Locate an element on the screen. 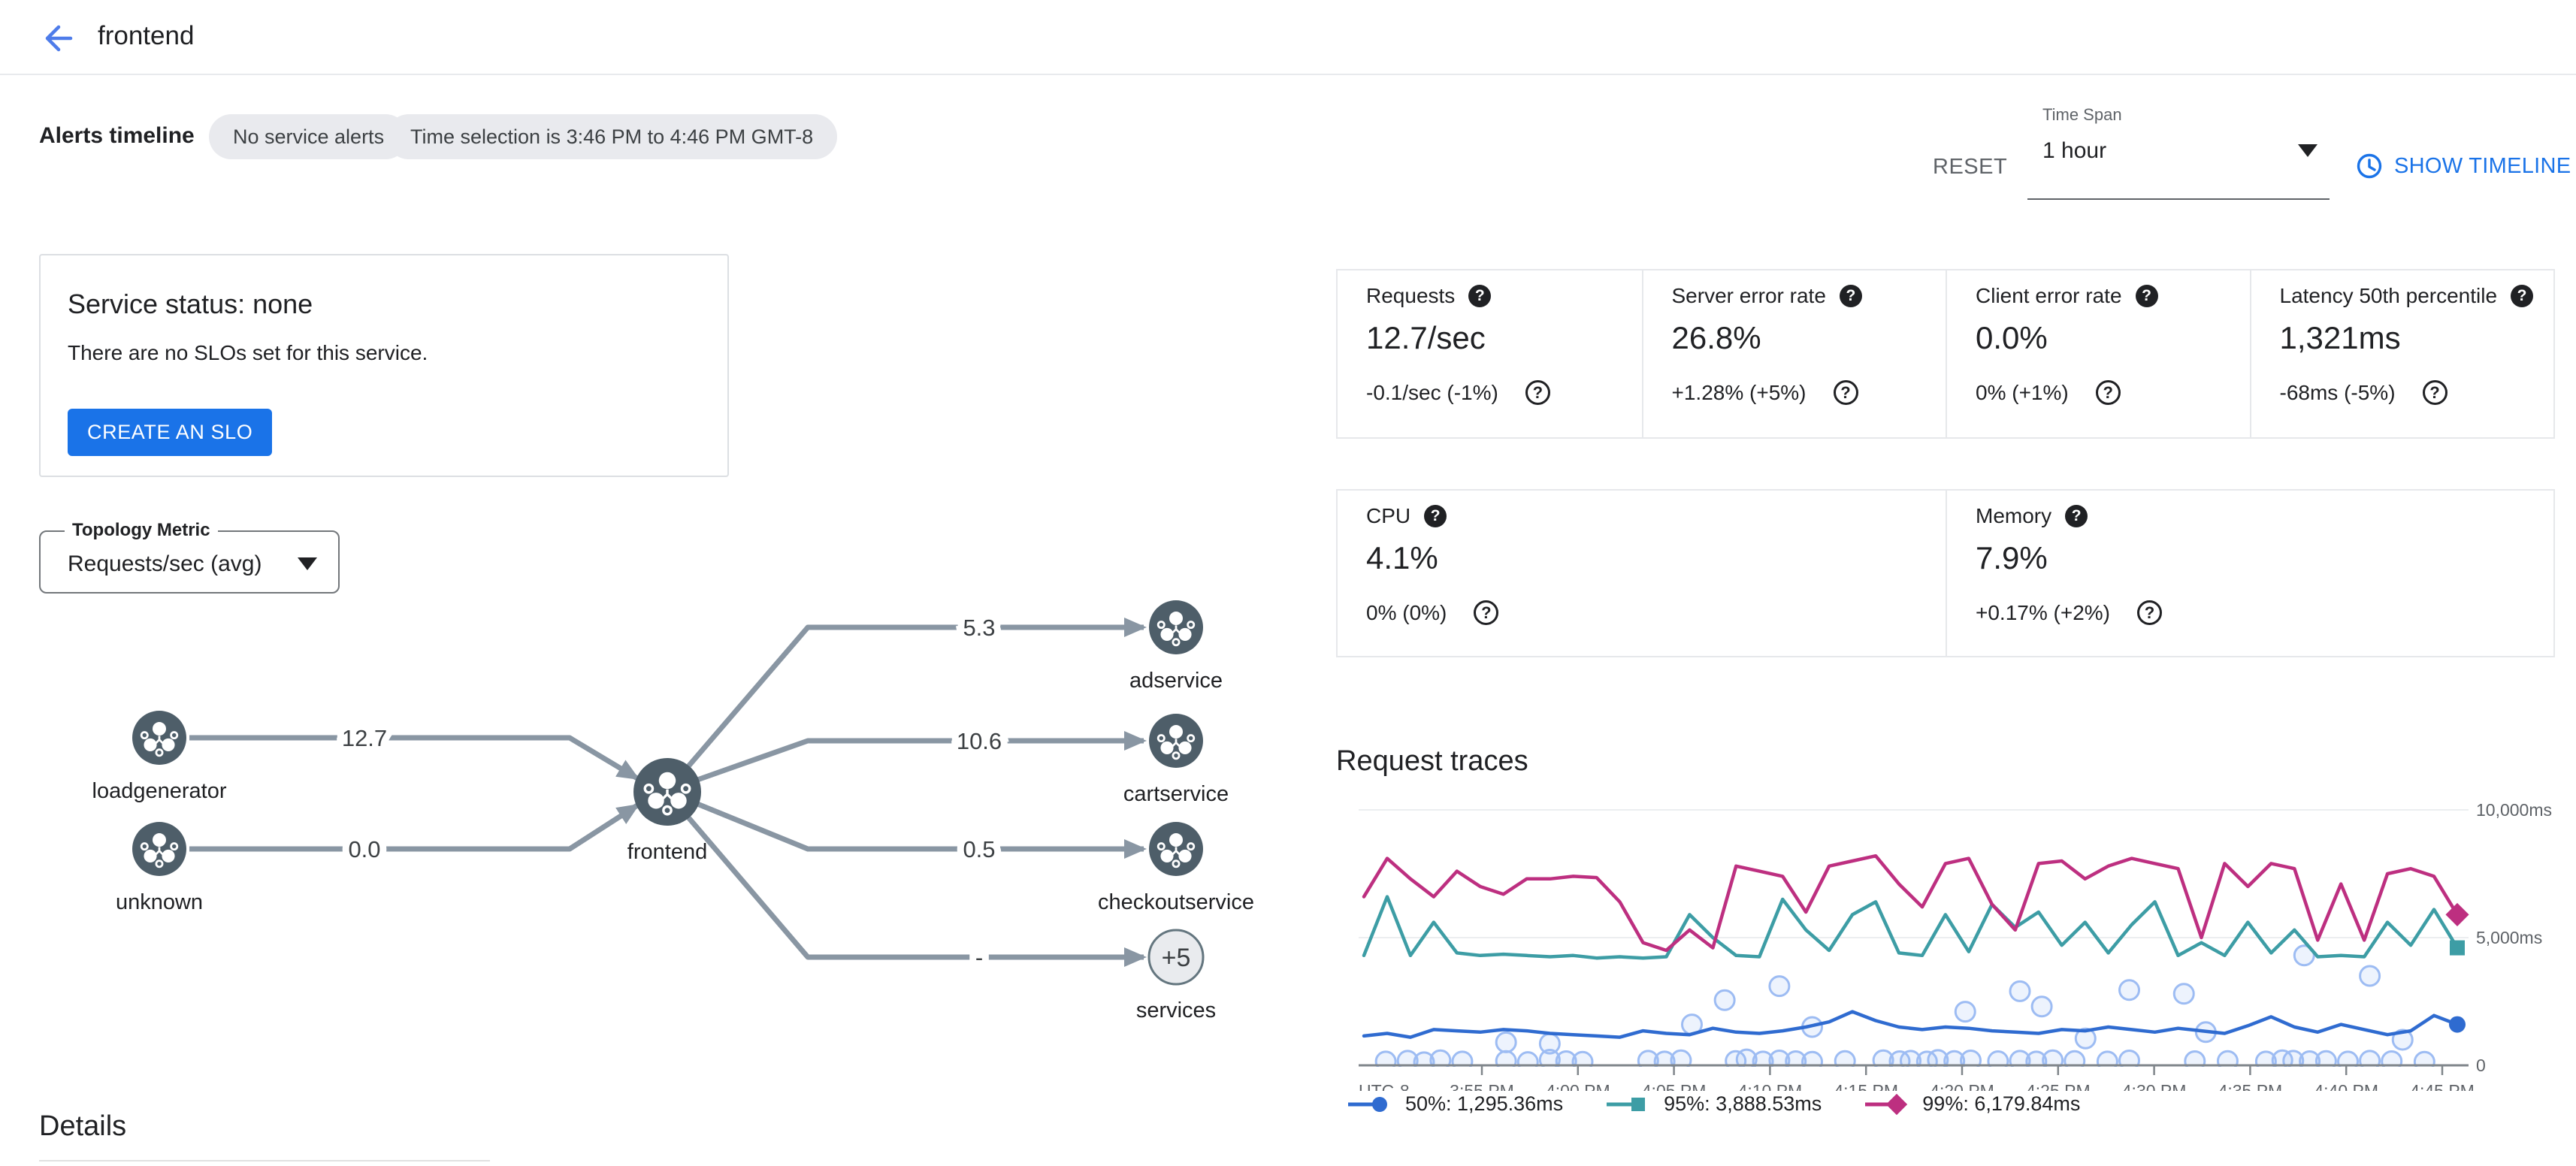 Image resolution: width=2576 pixels, height=1166 pixels. legend-item-95%: 95%: 3,888.53ms is located at coordinates (1714, 1104).